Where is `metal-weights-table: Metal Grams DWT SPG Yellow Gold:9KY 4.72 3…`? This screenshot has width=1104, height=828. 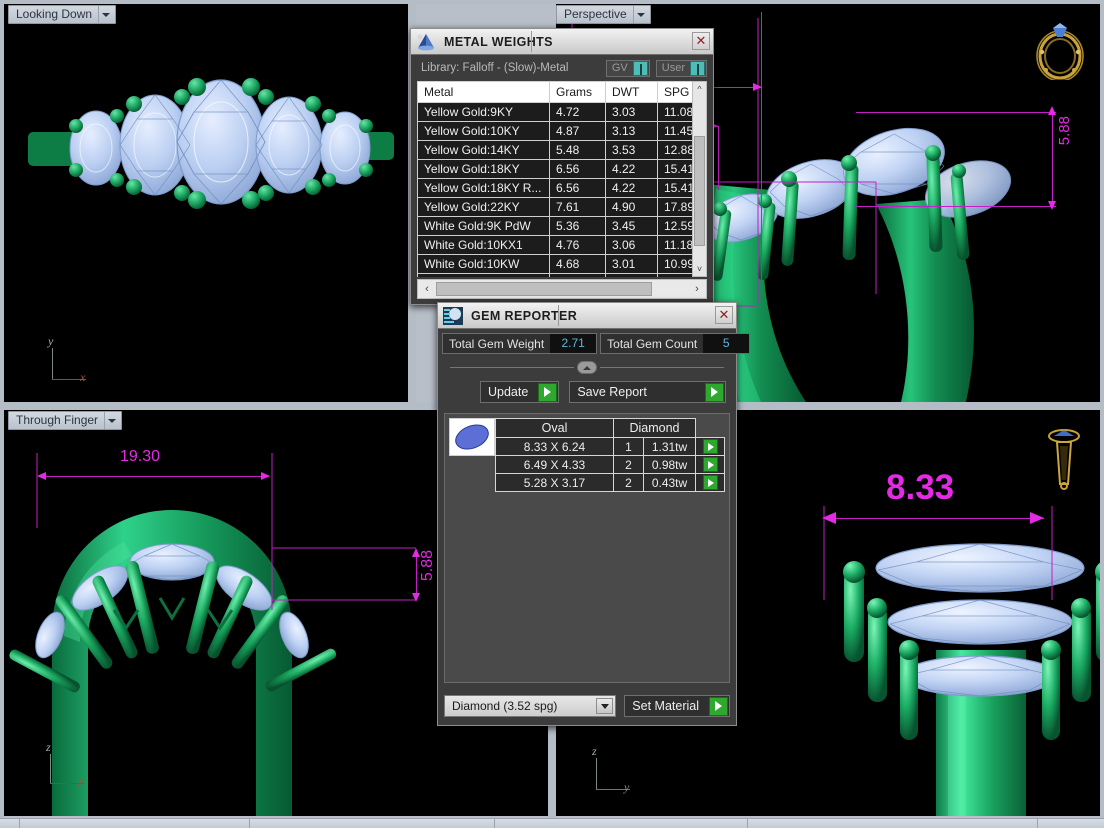 metal-weights-table: Metal Grams DWT SPG Yellow Gold:9KY 4.72 3… is located at coordinates (562, 179).